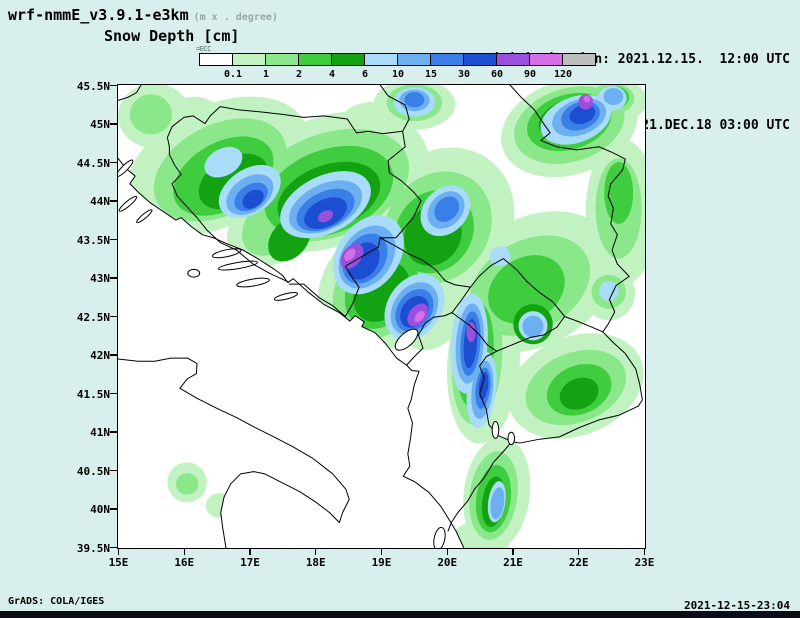 Image resolution: width=800 pixels, height=618 pixels. Describe the element at coordinates (100, 355) in the screenshot. I see `y-axis-label: 42N` at that location.